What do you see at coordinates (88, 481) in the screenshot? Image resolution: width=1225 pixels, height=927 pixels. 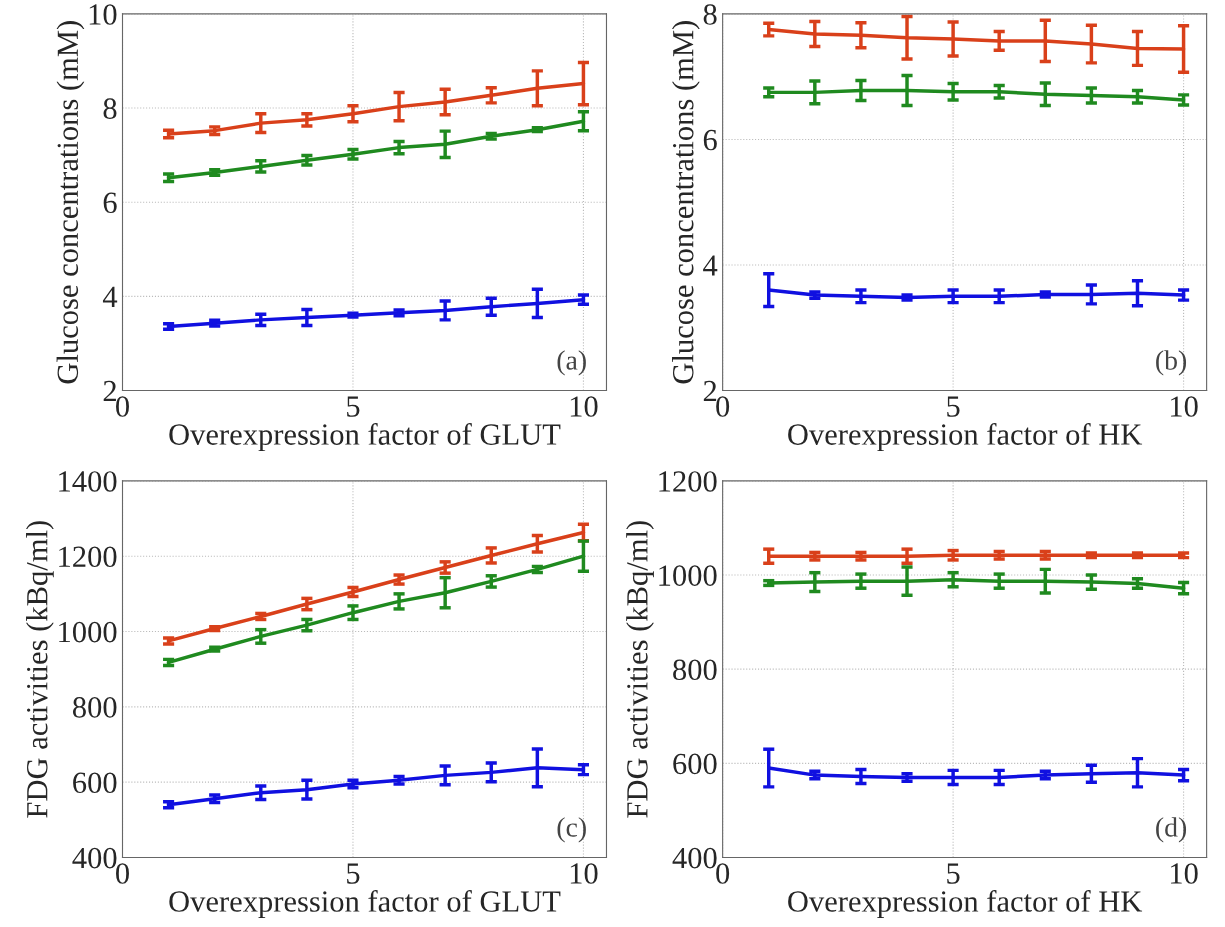 I see `y-tick-label: 1400` at bounding box center [88, 481].